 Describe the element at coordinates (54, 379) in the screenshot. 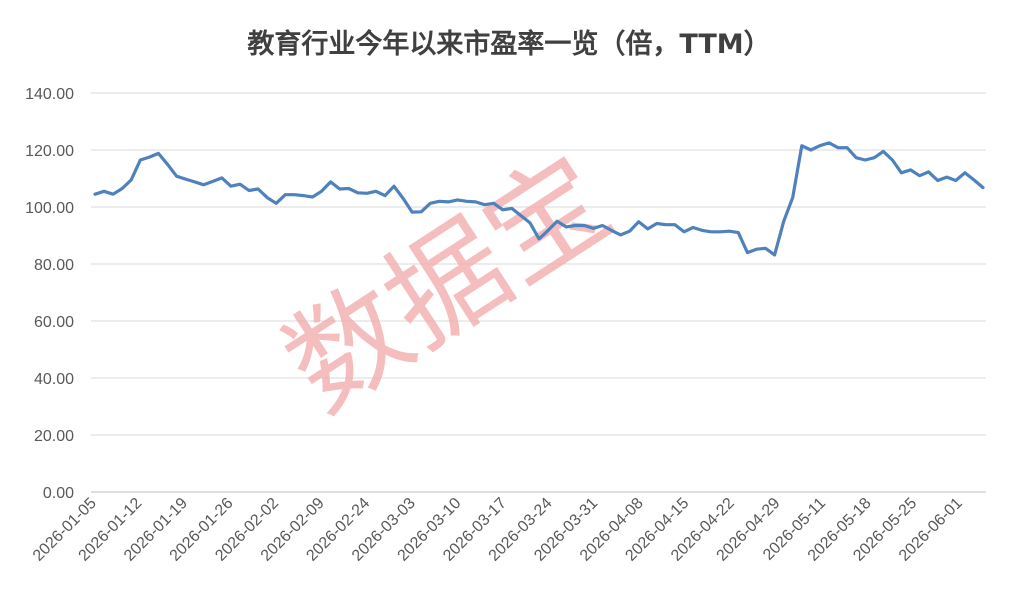

I see `y-tick-label: 40.00` at that location.